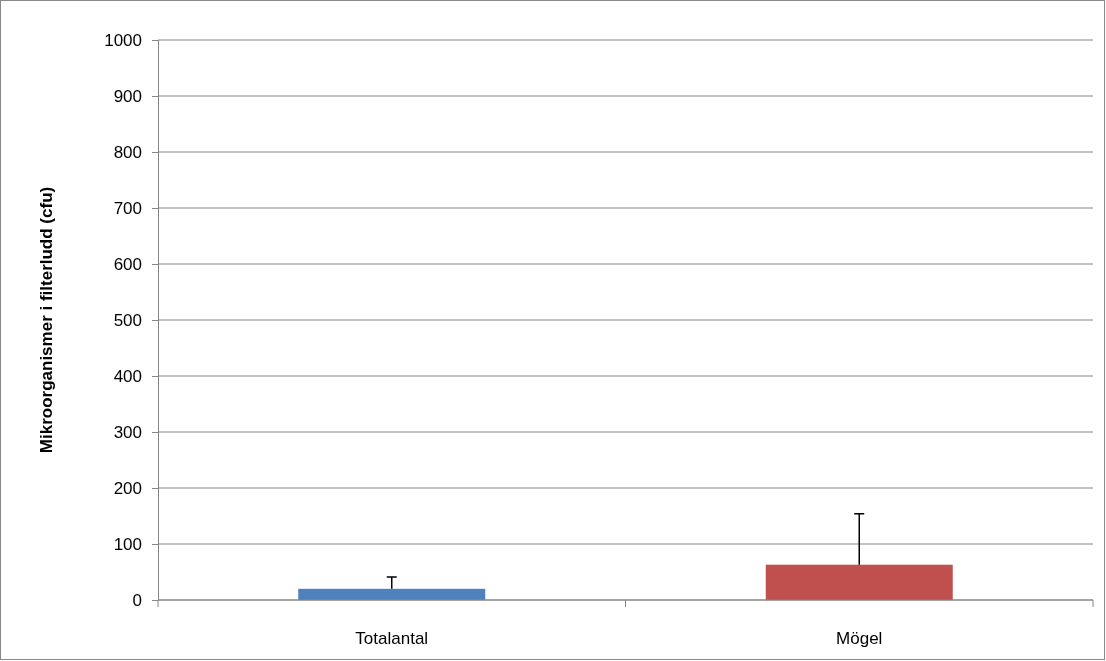 The height and width of the screenshot is (661, 1106). Describe the element at coordinates (392, 638) in the screenshot. I see `x-tick-label: Totalantal` at that location.